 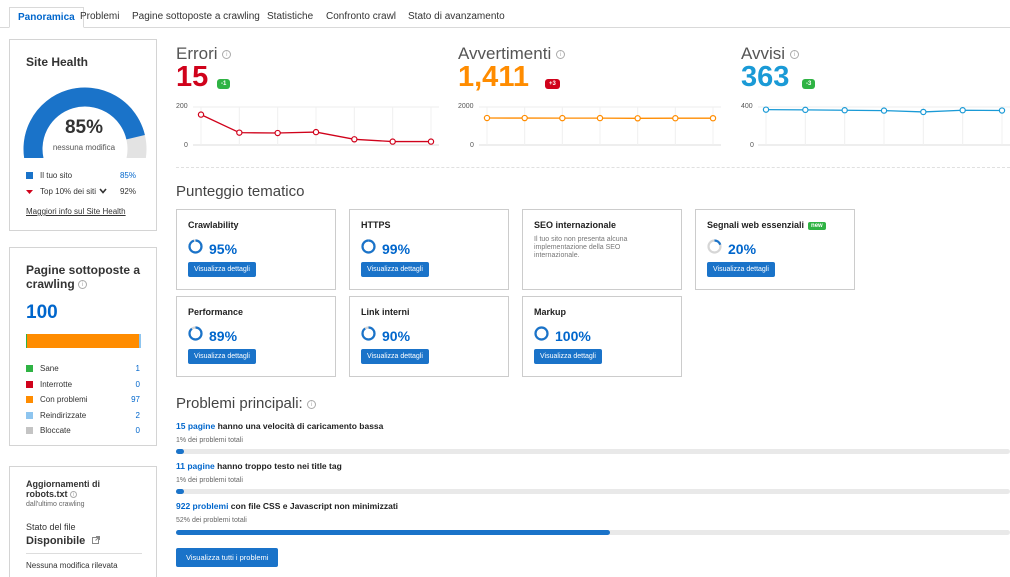 I want to click on legend-top10: Top 10% dei siti, so click(x=66, y=191).